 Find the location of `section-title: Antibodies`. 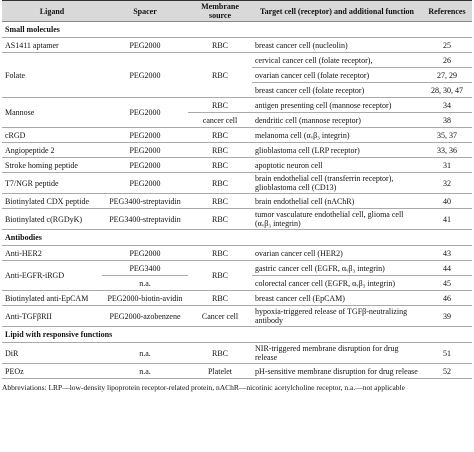

section-title: Antibodies is located at coordinates (237, 237).